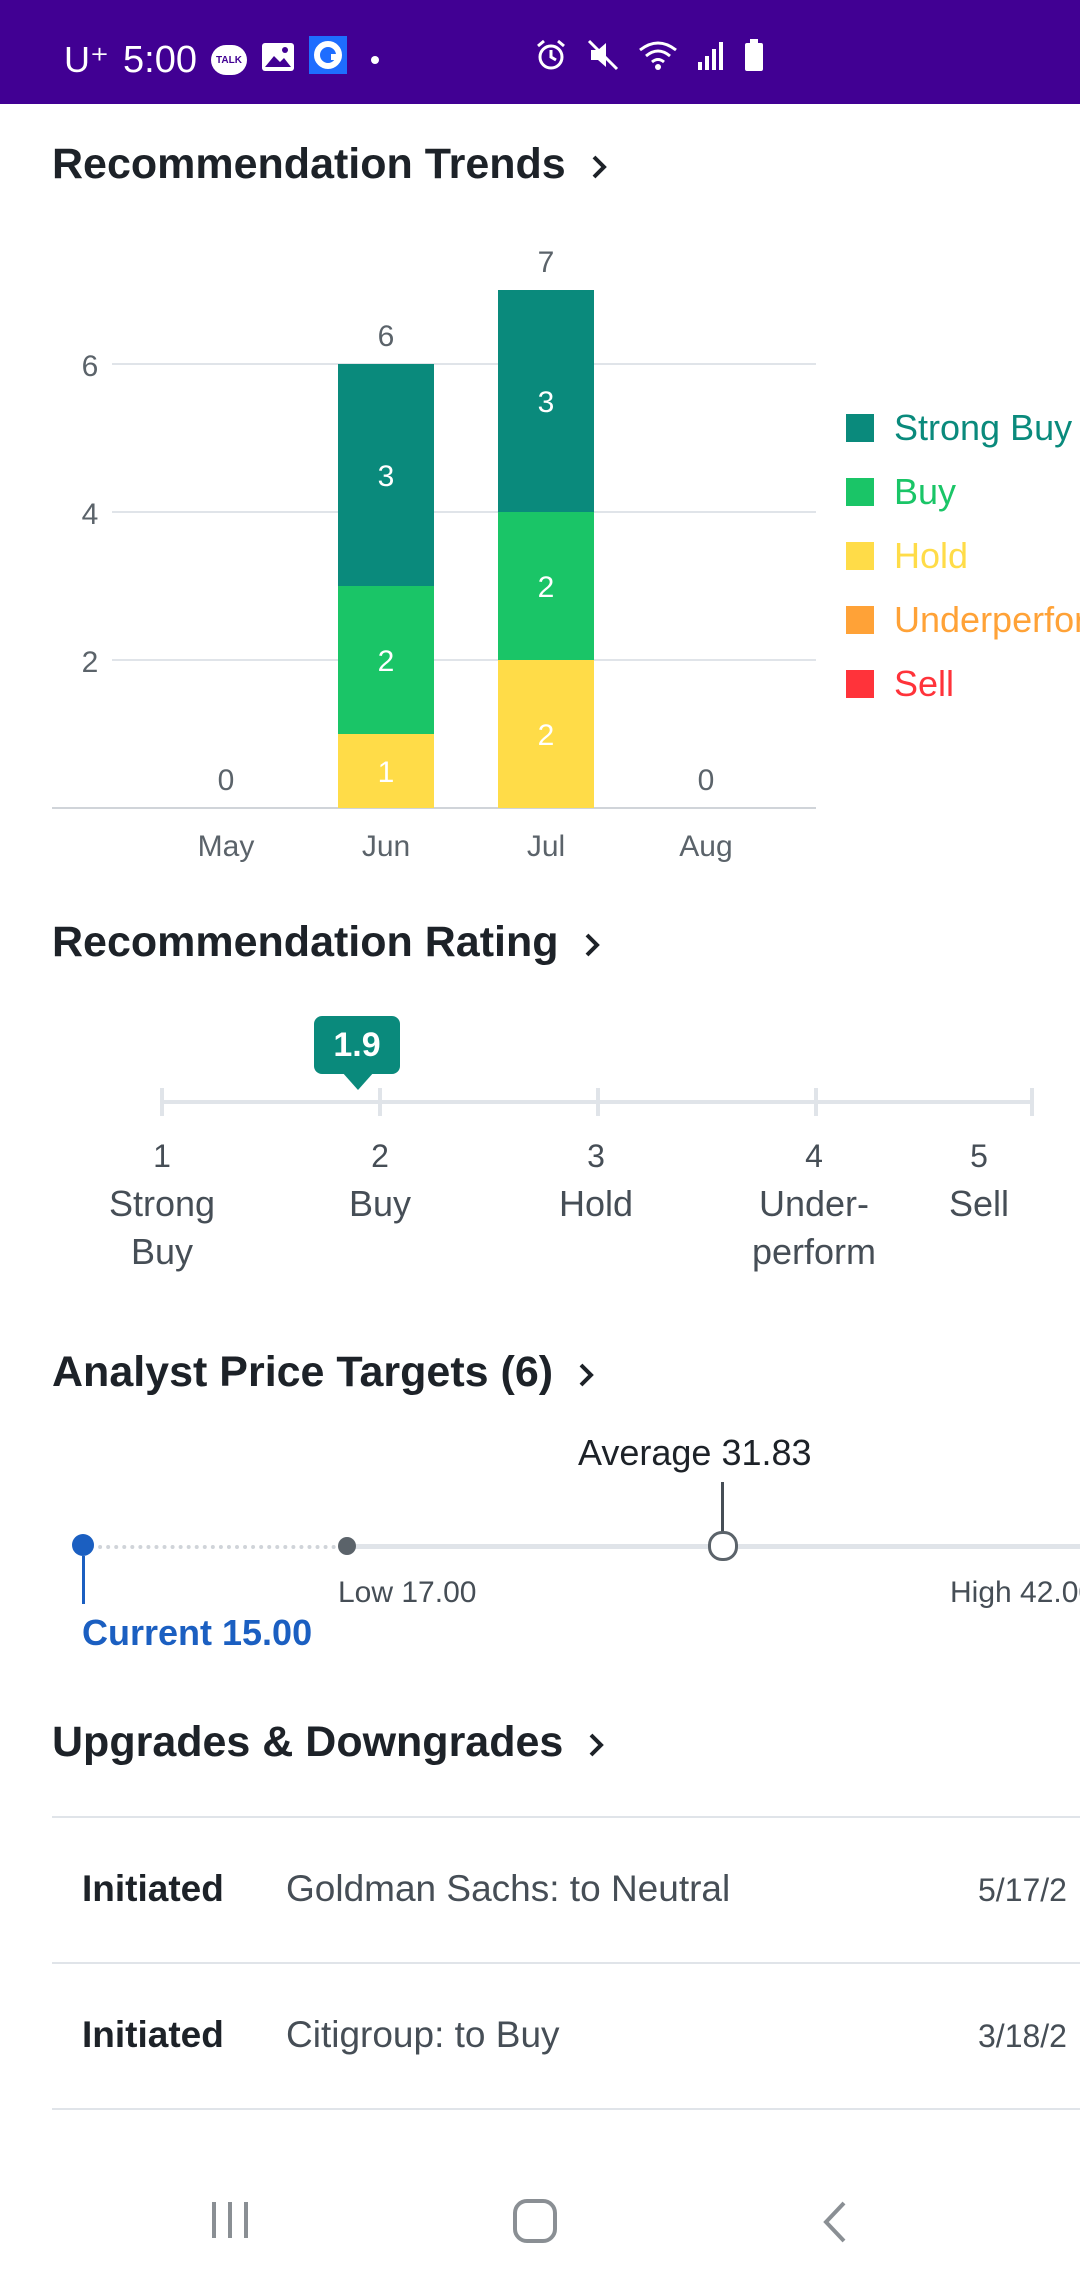 Image resolution: width=1080 pixels, height=2280 pixels. What do you see at coordinates (358, 1081) in the screenshot?
I see `rating-pointer` at bounding box center [358, 1081].